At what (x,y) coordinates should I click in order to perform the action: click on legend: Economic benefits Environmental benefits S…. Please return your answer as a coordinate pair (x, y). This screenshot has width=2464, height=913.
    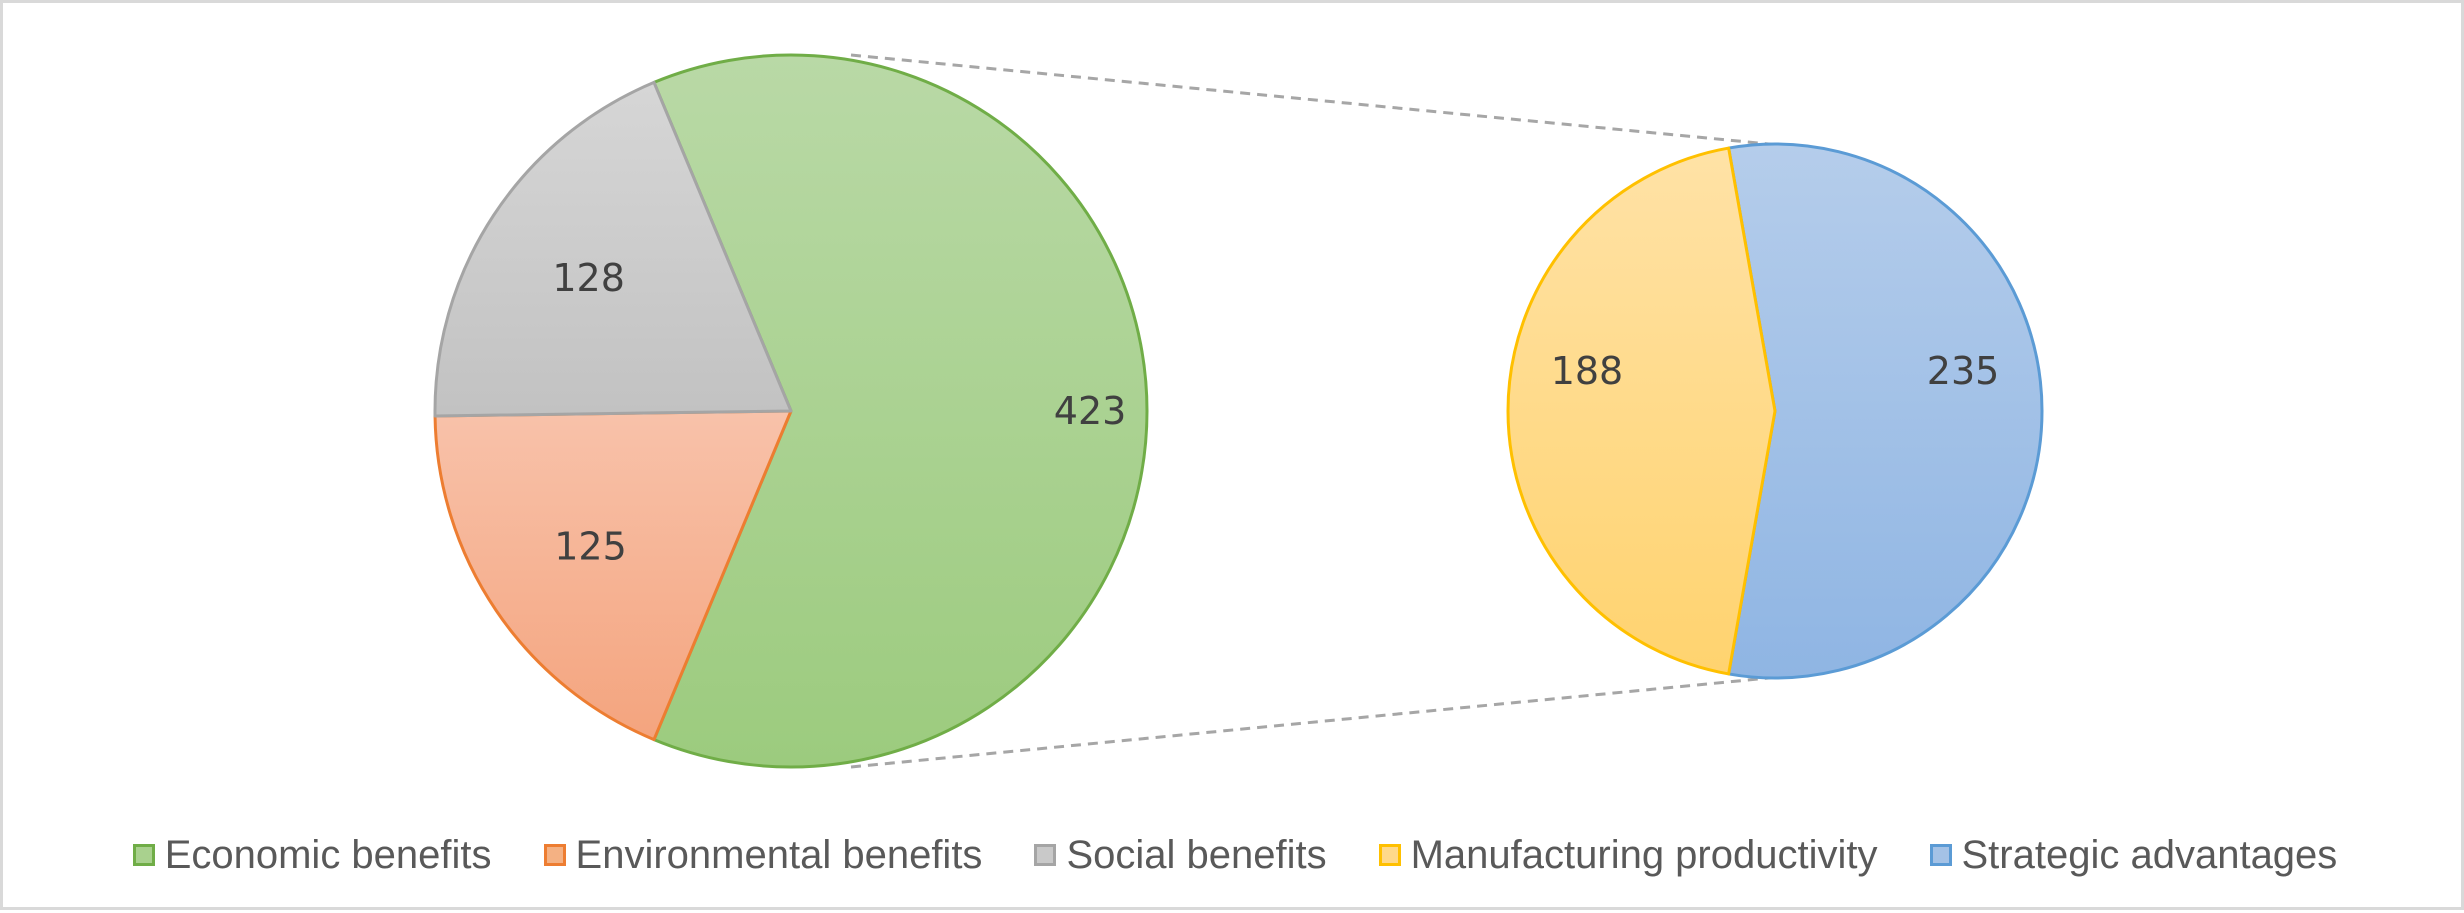
    Looking at the image, I should click on (1233, 855).